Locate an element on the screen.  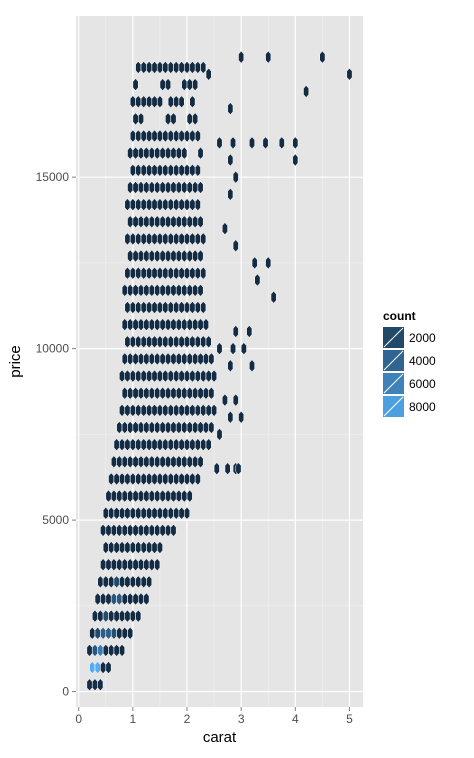
legend: count 2000 4000 6000 8000 is located at coordinates (409, 363).